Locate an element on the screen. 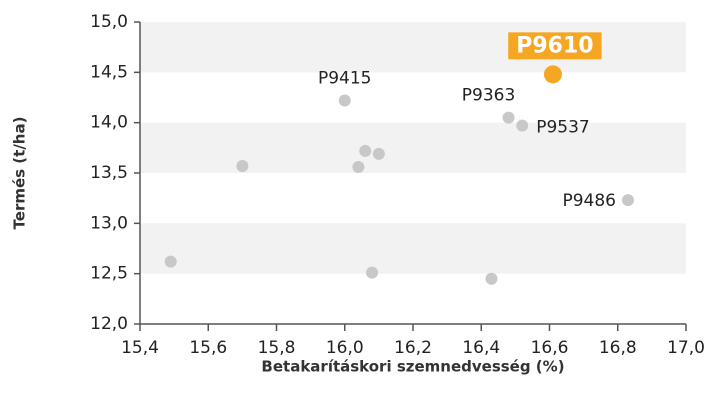 The image size is (706, 403). y-tick-label: 14,0 is located at coordinates (109, 123).